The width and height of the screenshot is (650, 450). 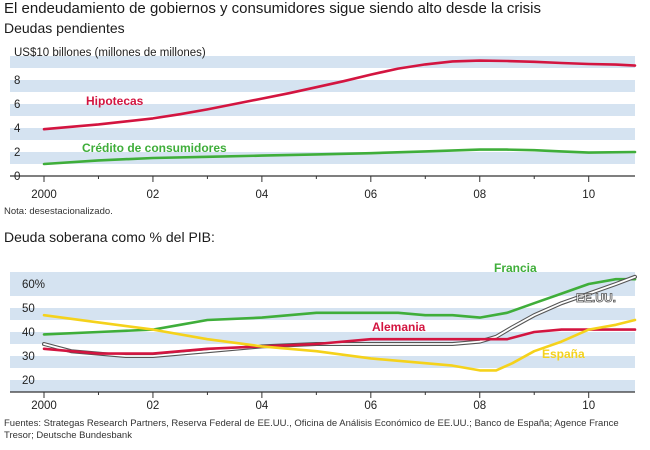 I want to click on y-tick-label: 30, so click(x=28, y=357).